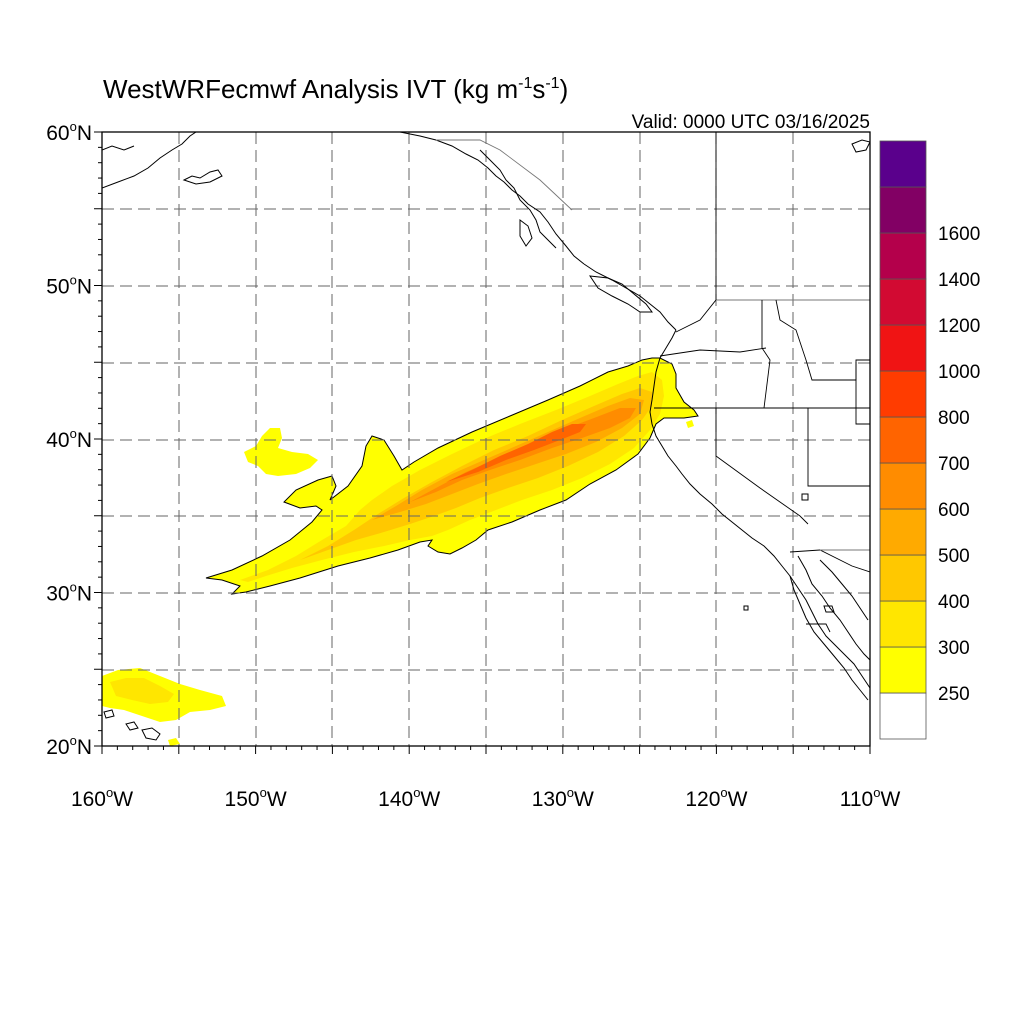 This screenshot has height=1024, width=1024. I want to click on lat-tick-label: 30oN, so click(69, 593).